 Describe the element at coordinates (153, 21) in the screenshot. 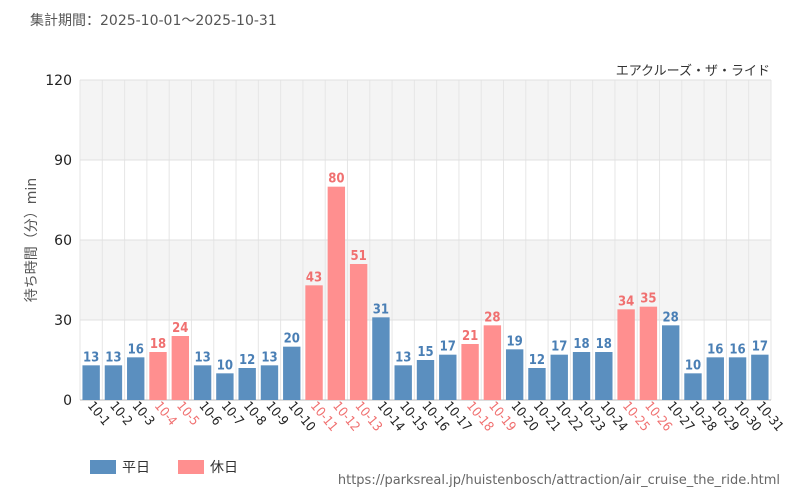

I see `period-label: 集計期間：2025-10-01～2025-10-31` at that location.